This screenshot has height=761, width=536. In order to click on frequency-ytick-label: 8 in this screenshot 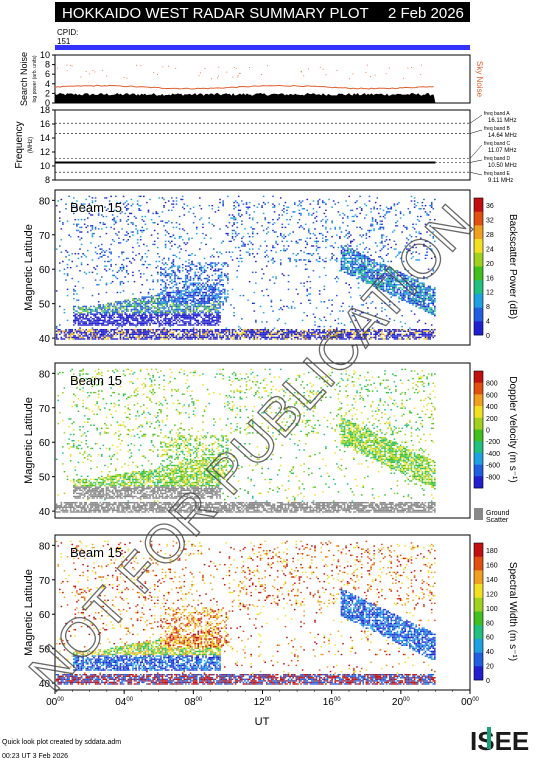, I will do `click(47, 180)`.